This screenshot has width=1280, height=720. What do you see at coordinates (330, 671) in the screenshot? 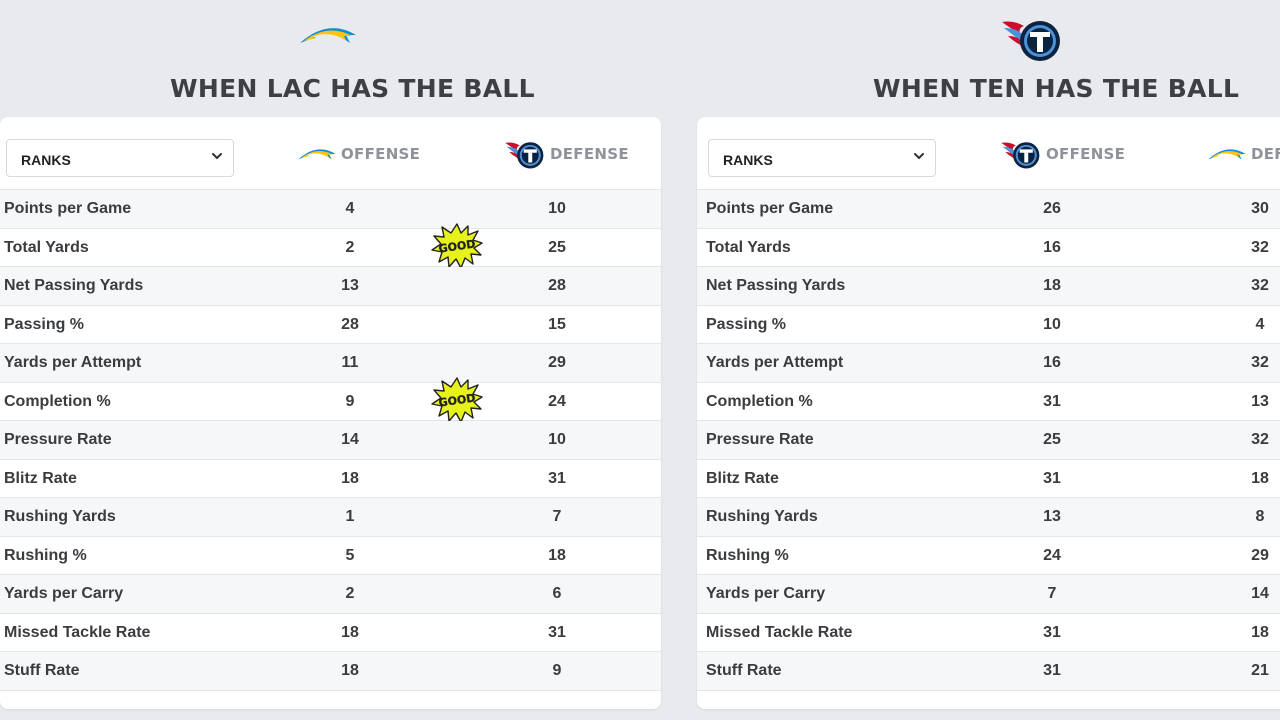
I see `table-row: Stuff Rate 18 9` at bounding box center [330, 671].